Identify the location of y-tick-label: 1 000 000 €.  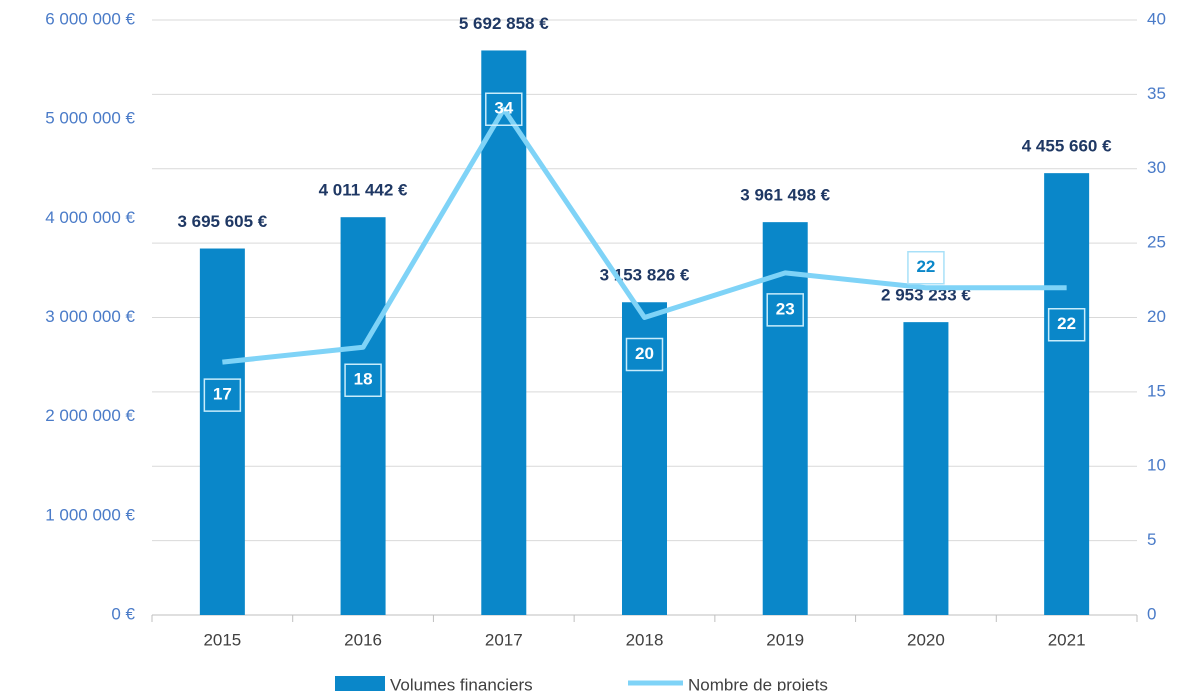
(90, 514).